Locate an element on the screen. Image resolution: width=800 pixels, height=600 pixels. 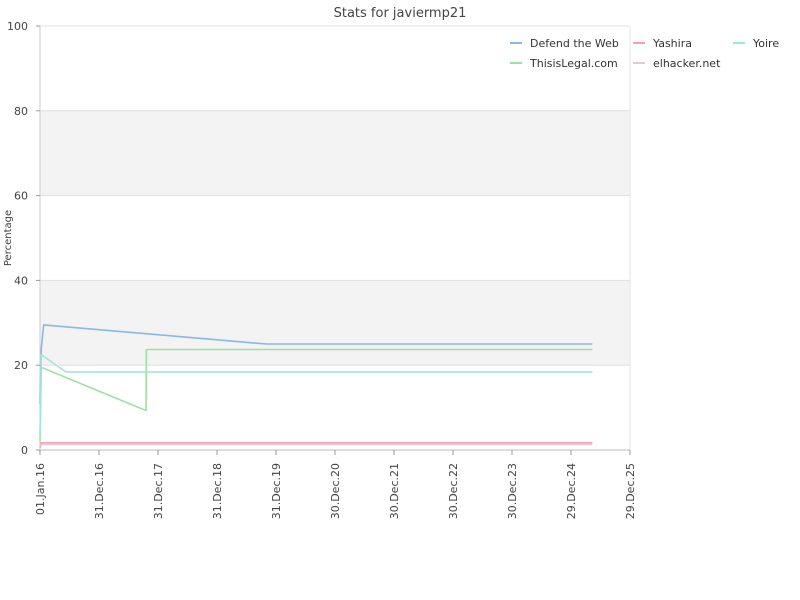
x-tick-label: 29.Dec.25 is located at coordinates (630, 491).